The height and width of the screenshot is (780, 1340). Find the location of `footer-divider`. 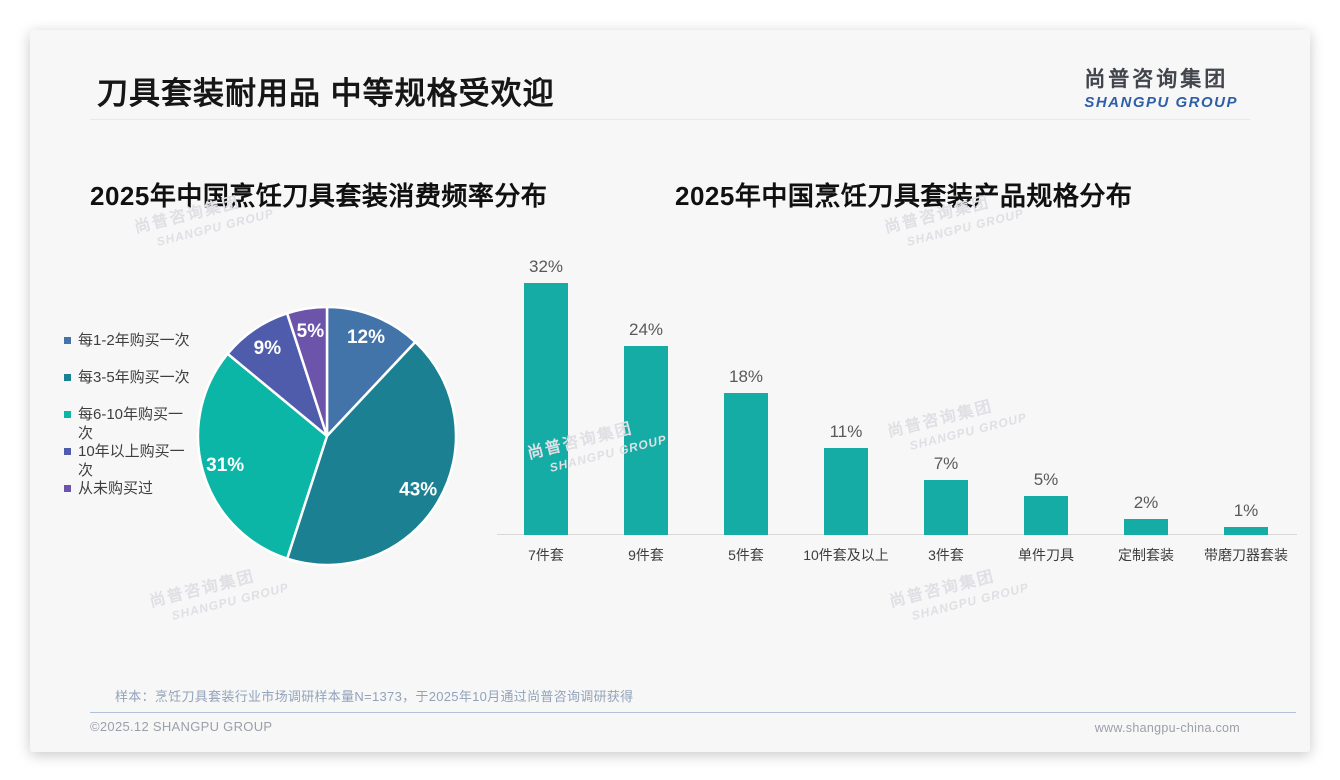

footer-divider is located at coordinates (693, 712).